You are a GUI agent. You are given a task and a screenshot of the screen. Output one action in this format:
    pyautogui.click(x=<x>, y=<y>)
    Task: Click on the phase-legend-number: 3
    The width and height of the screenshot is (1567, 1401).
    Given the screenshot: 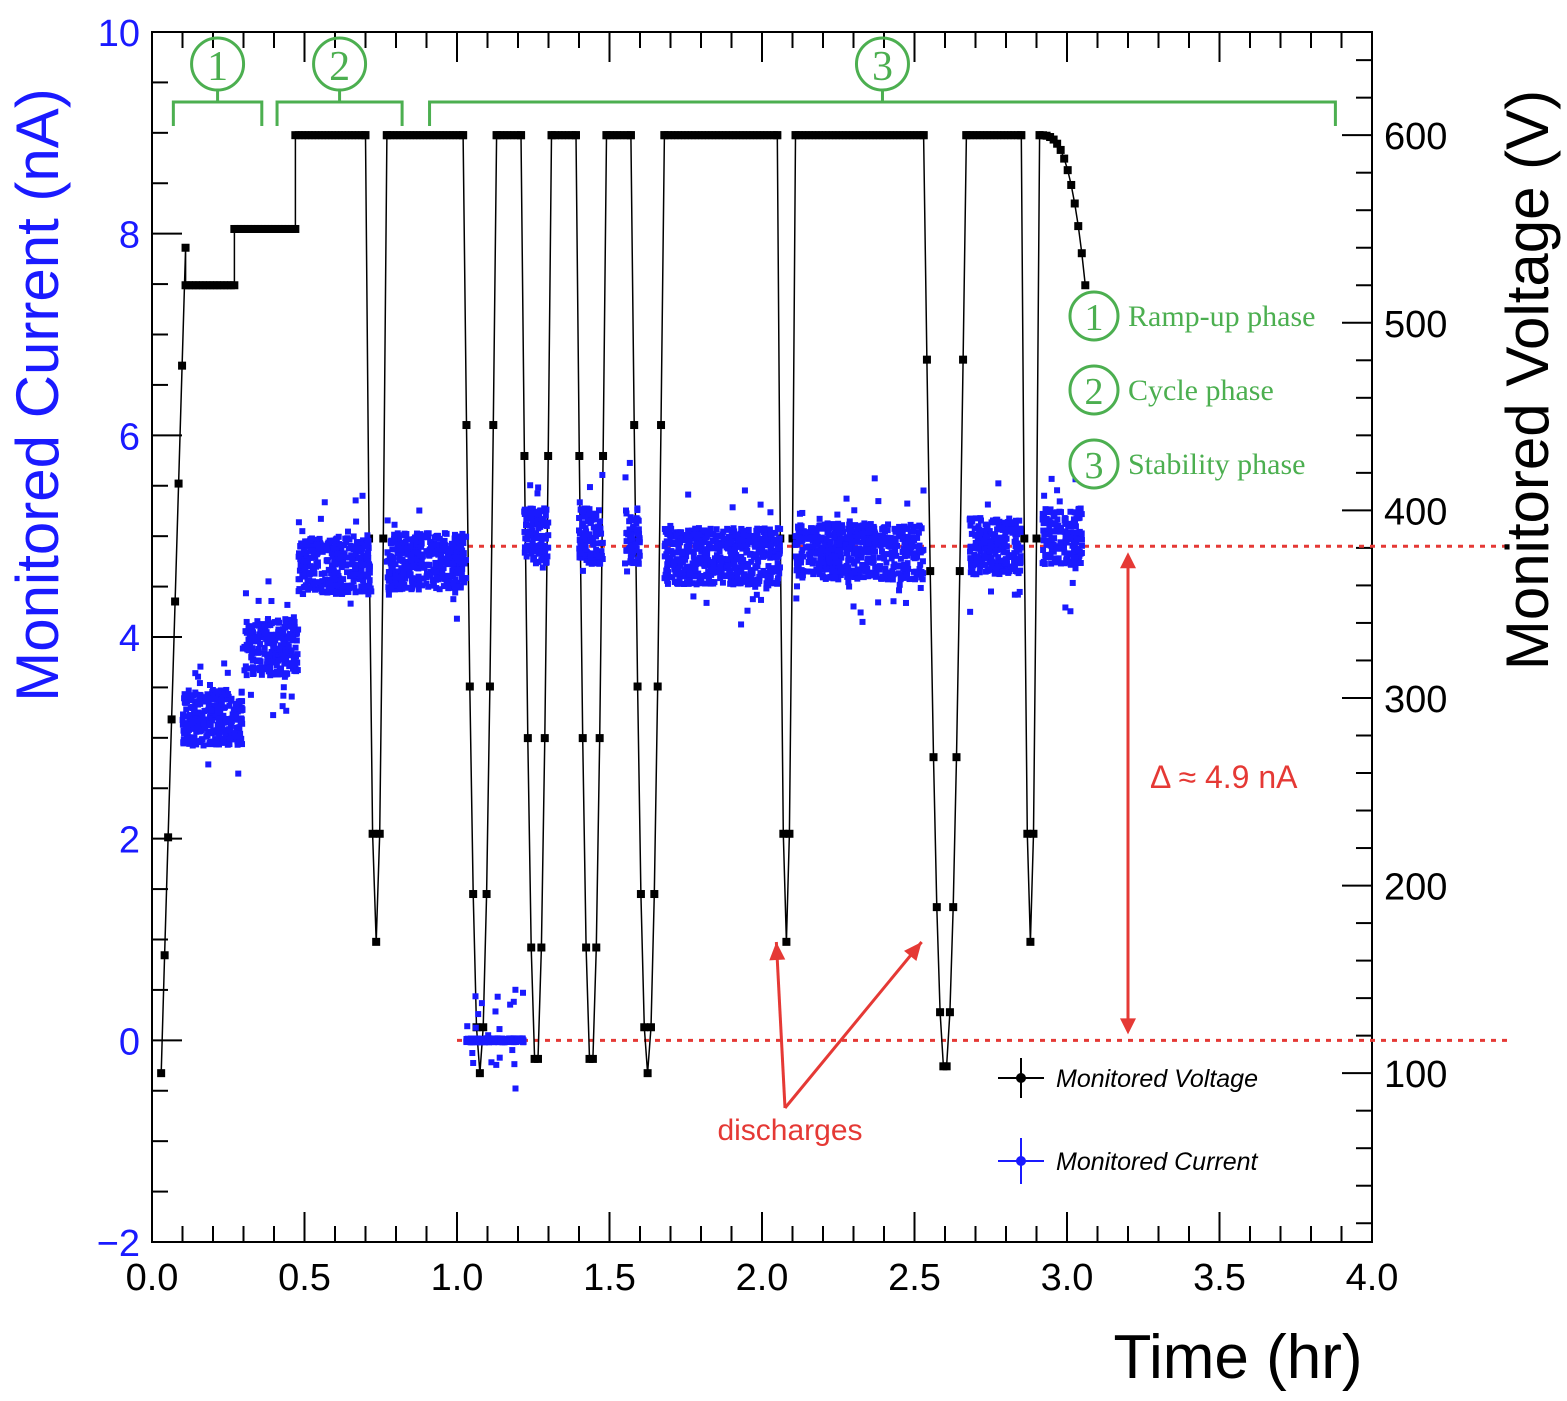 What is the action you would take?
    pyautogui.click(x=1094, y=466)
    